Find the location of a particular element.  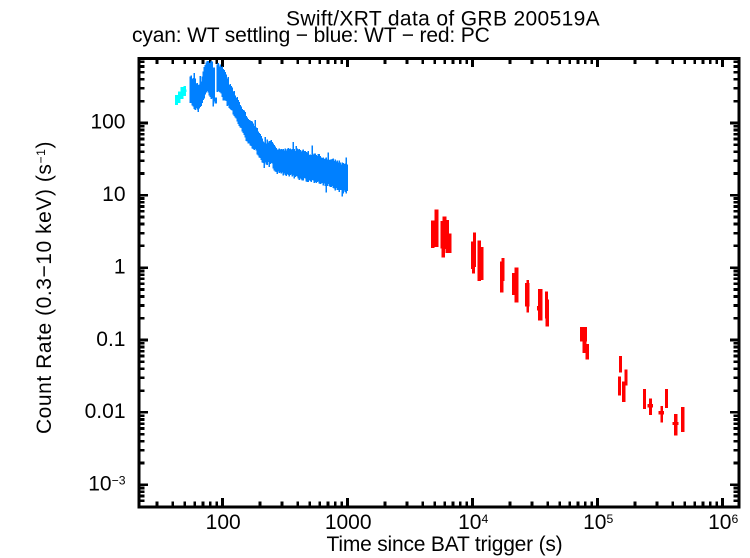

svg-text: 10⁶ is located at coordinates (723, 522).